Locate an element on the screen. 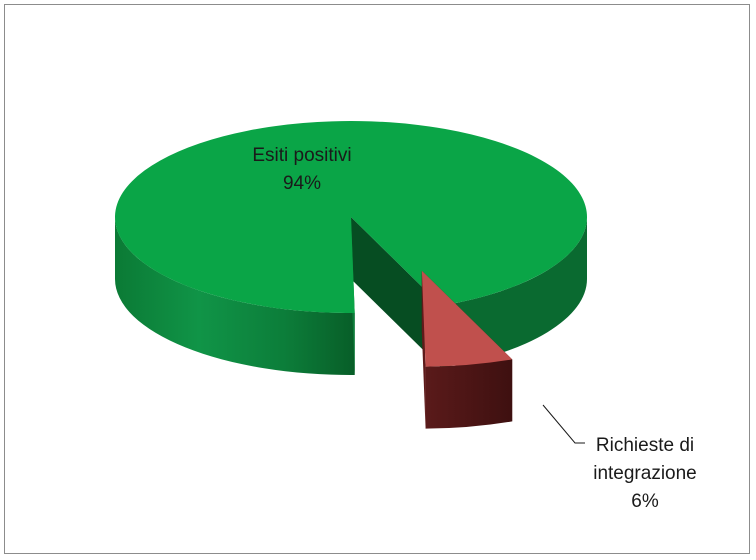  slice-esiti-positivi-cut-face is located at coordinates (396, 292).